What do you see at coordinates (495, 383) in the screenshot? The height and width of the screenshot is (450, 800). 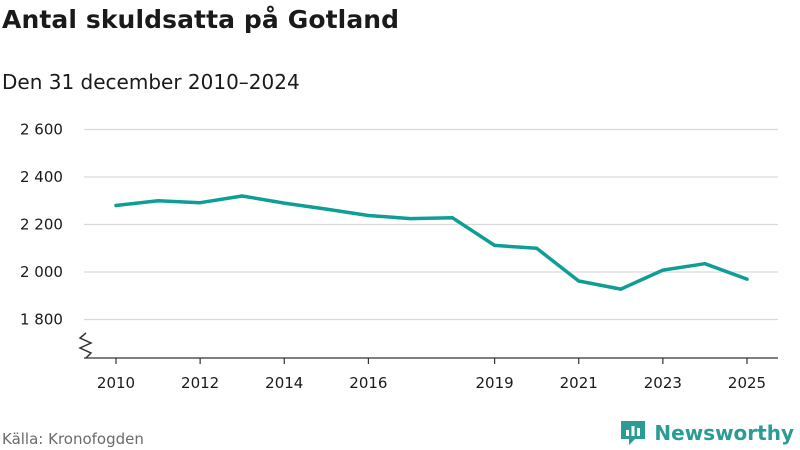 I see `x-tick-label: 2019` at bounding box center [495, 383].